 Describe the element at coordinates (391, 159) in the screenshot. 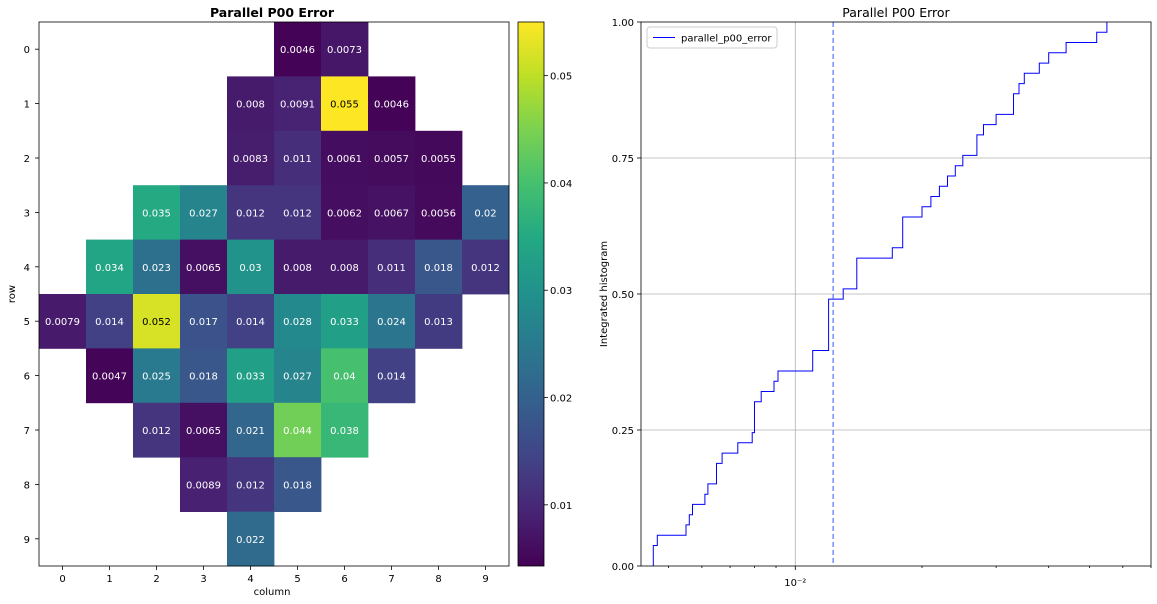

I see `heatmap-cell-label: 0.0057` at that location.